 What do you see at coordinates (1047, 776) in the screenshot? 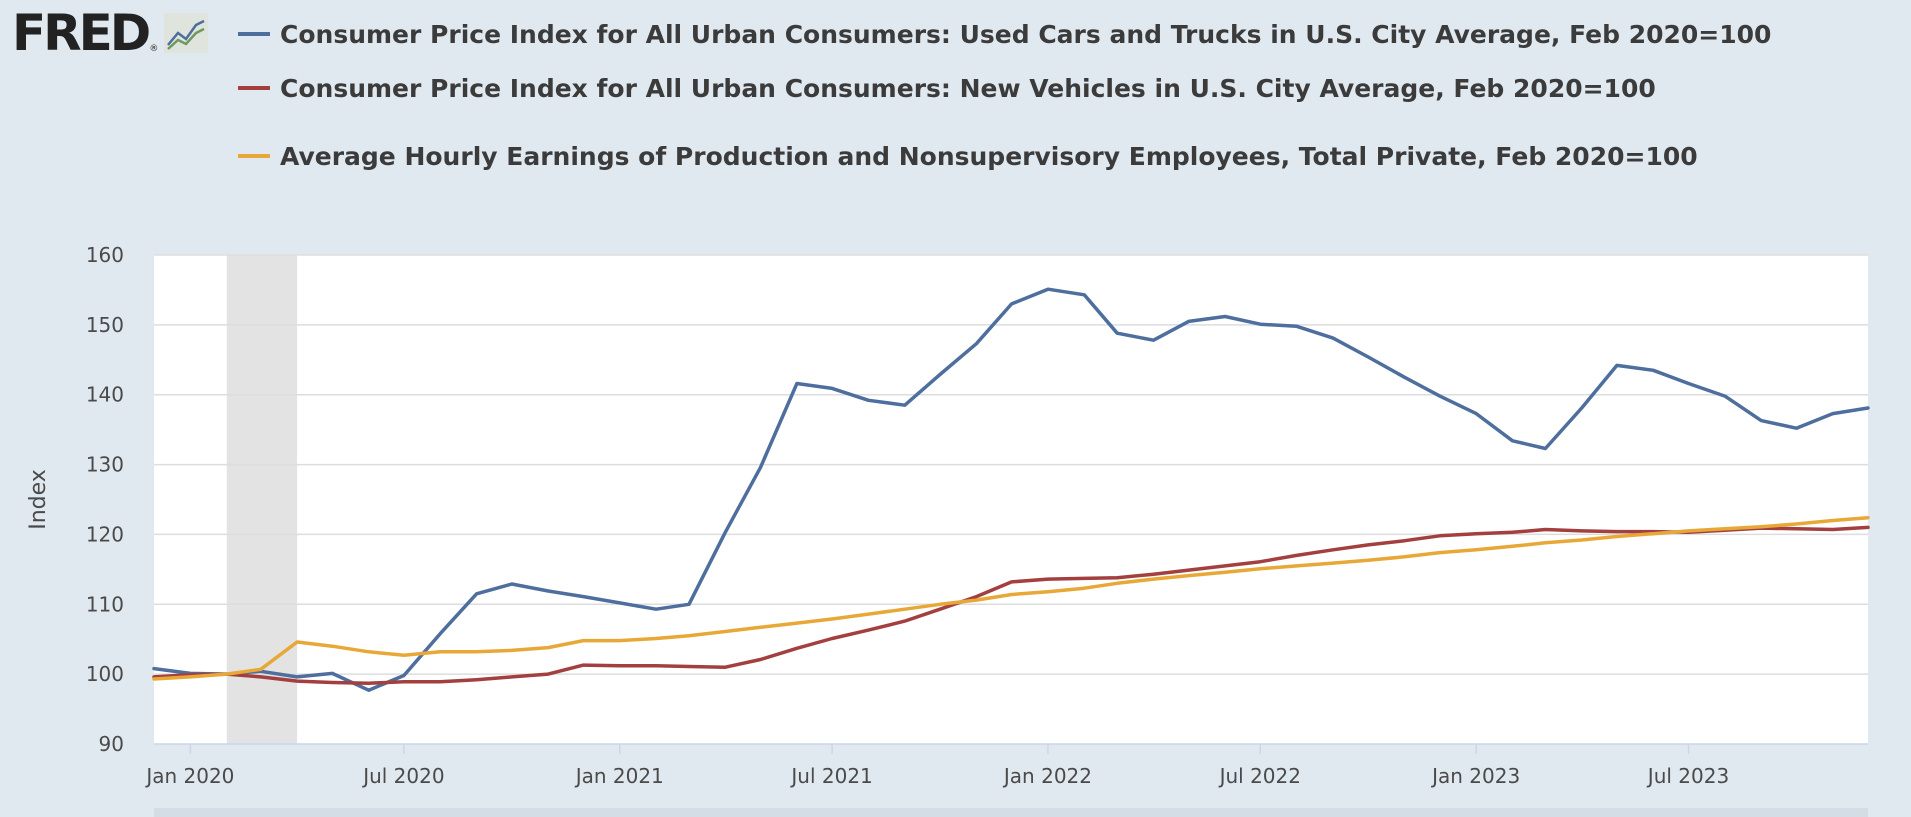
I see `x-tick-label: Jan 2022` at bounding box center [1047, 776].